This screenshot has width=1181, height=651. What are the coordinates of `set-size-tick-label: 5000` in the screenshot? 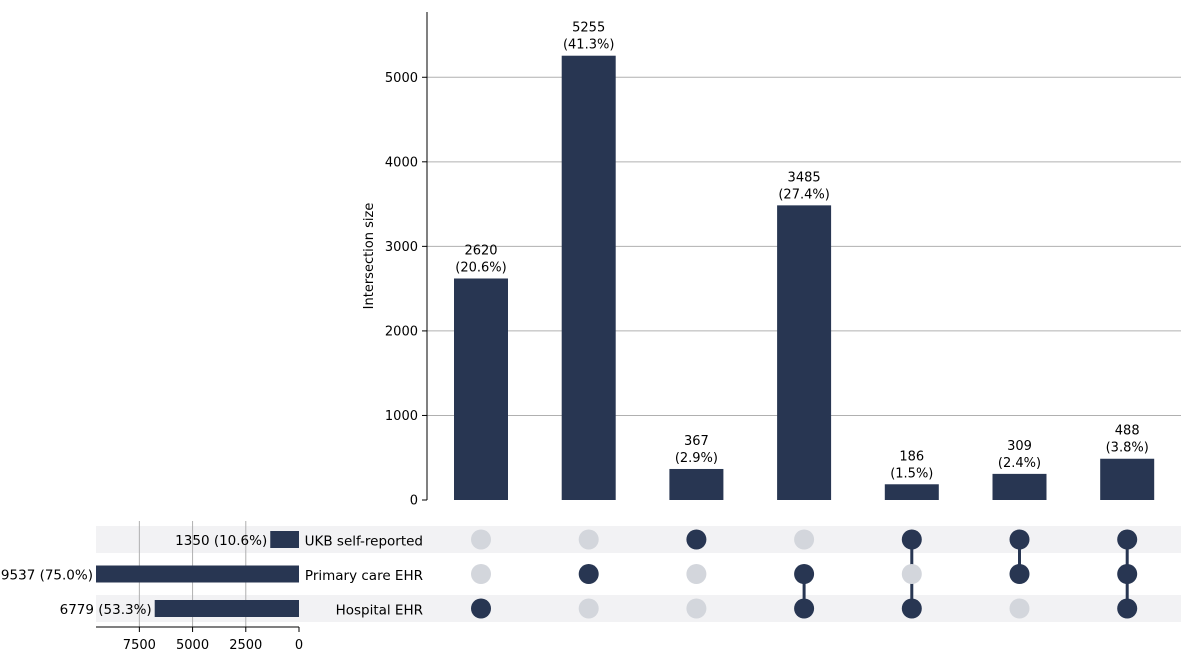 It's located at (192, 644).